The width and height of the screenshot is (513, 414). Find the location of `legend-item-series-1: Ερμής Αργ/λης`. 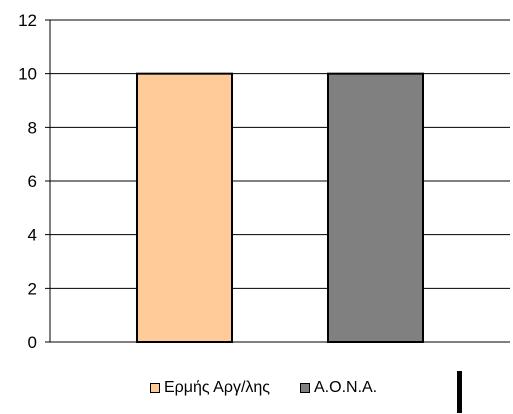

legend-item-series-1: Ερμής Αργ/λης is located at coordinates (210, 388).